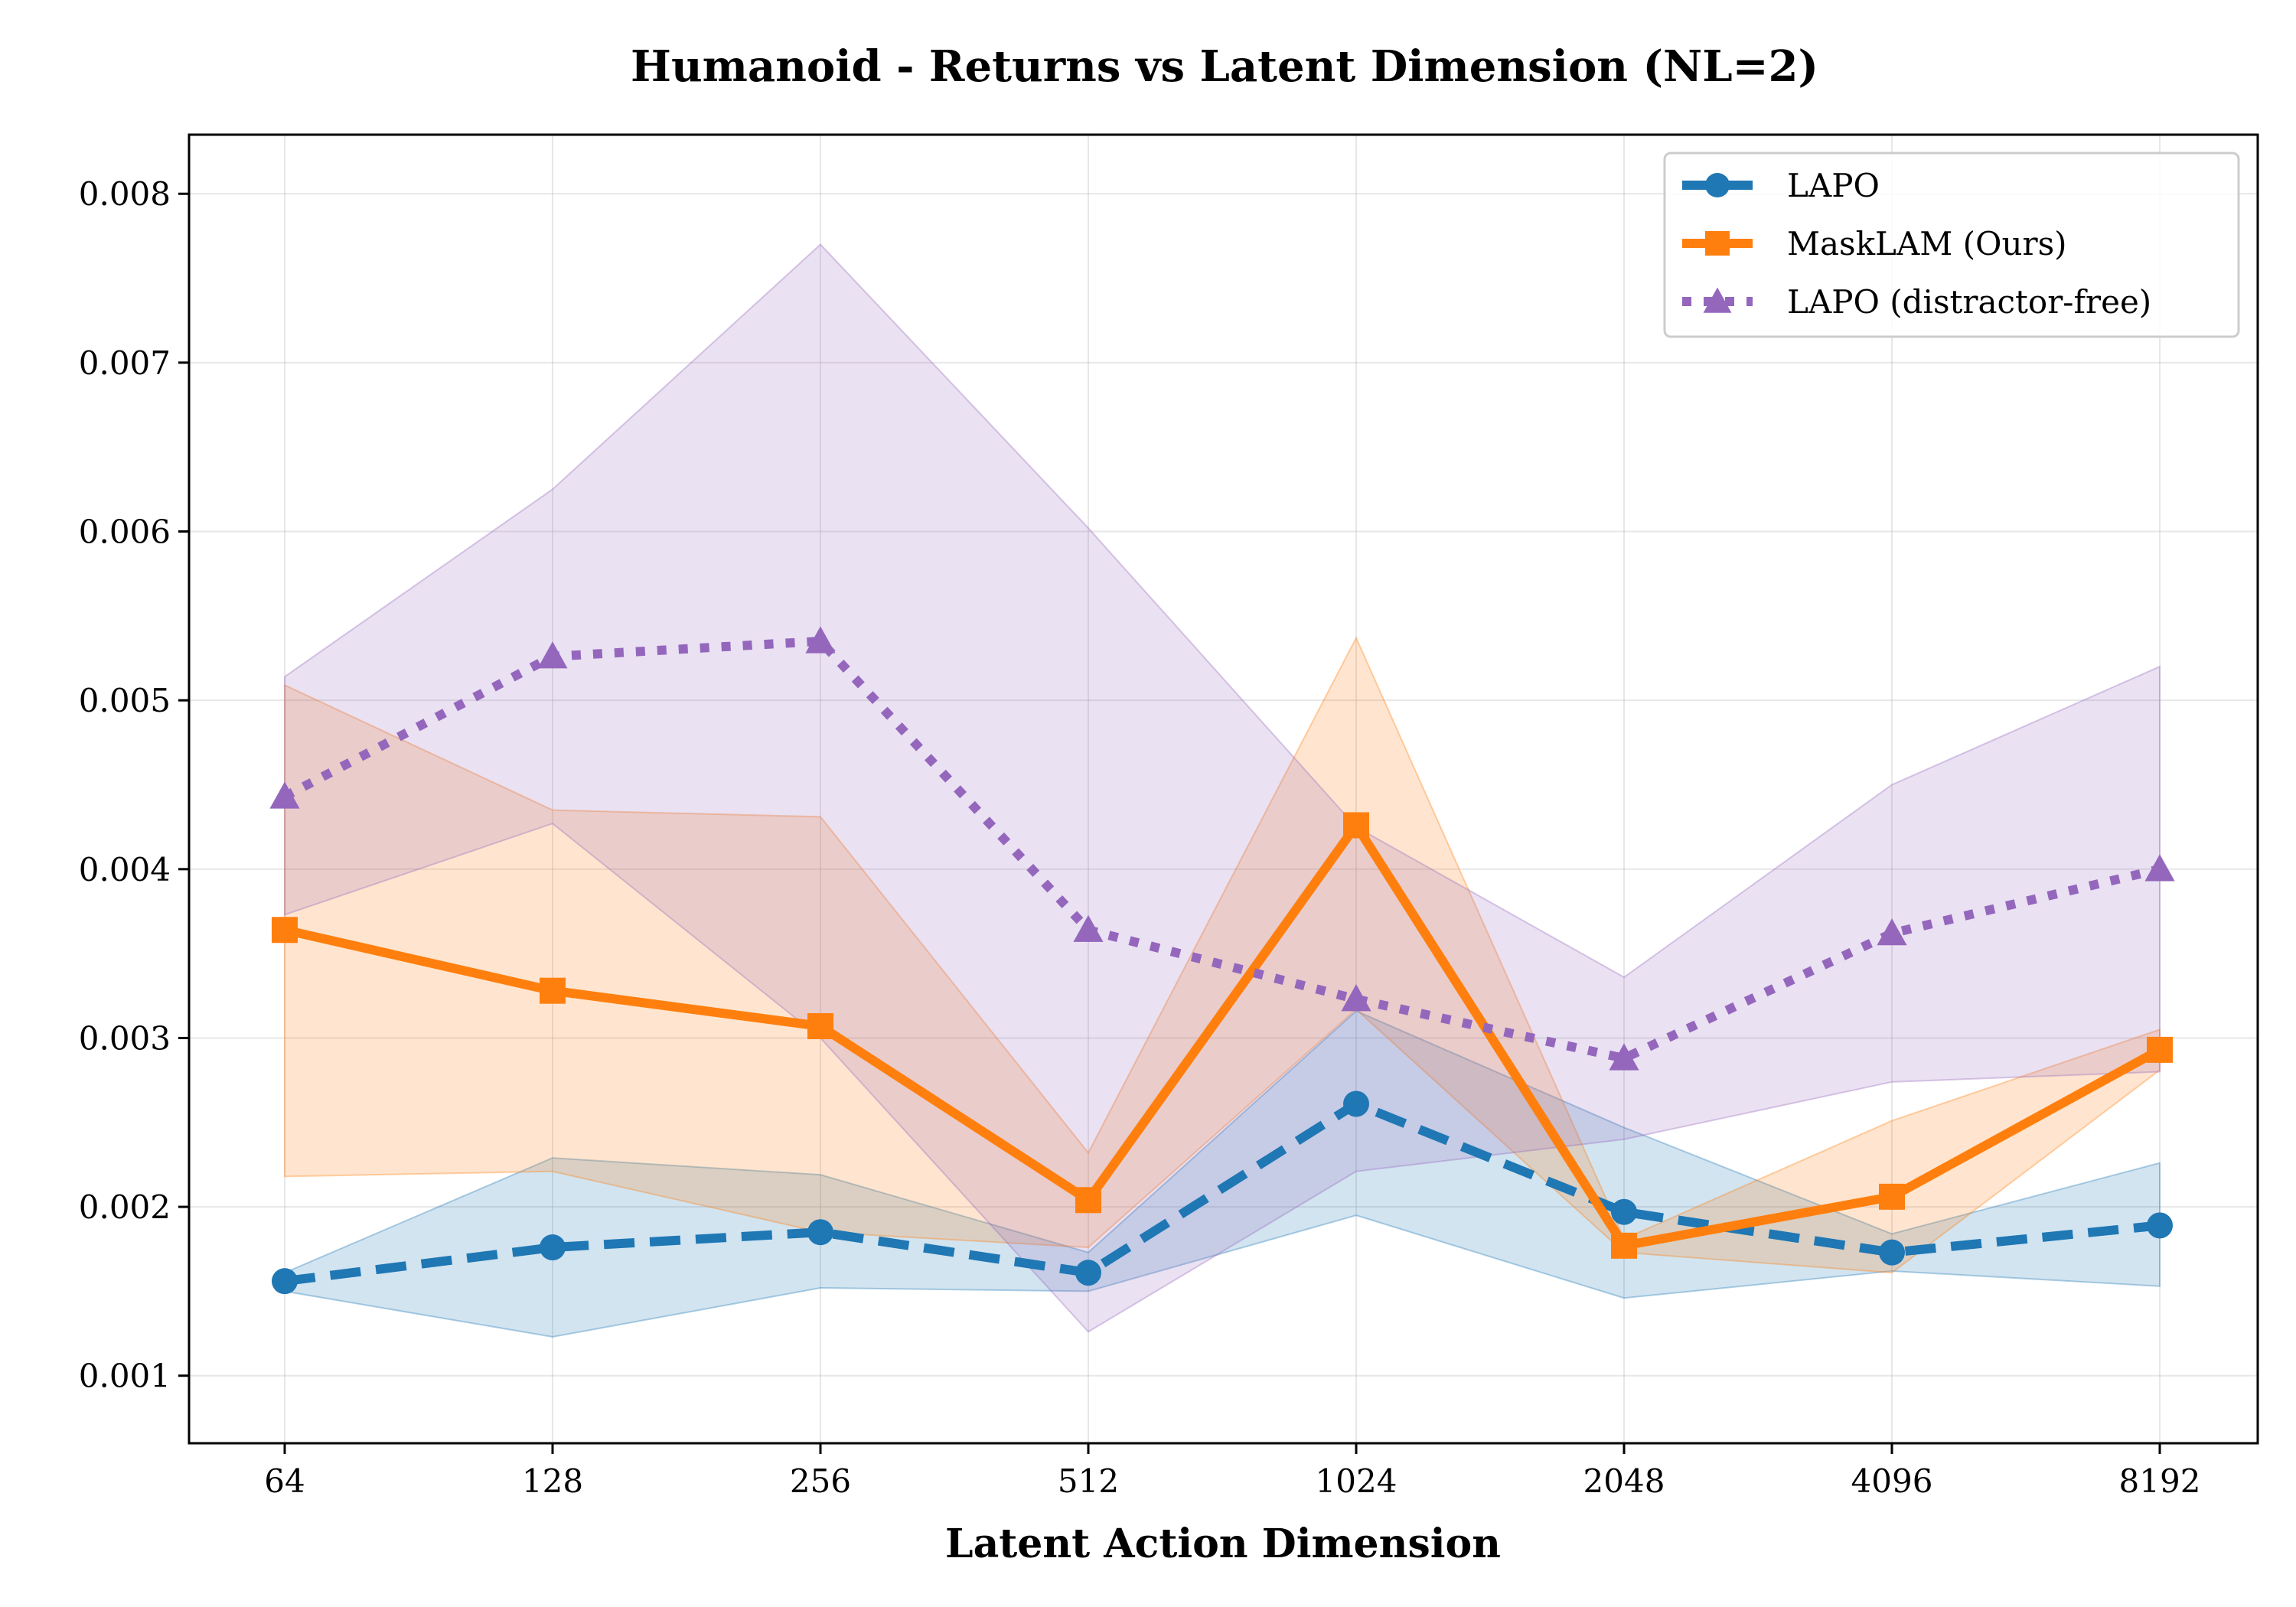 The image size is (2296, 1607). Describe the element at coordinates (125, 532) in the screenshot. I see `y-tick-label: 0.006` at that location.